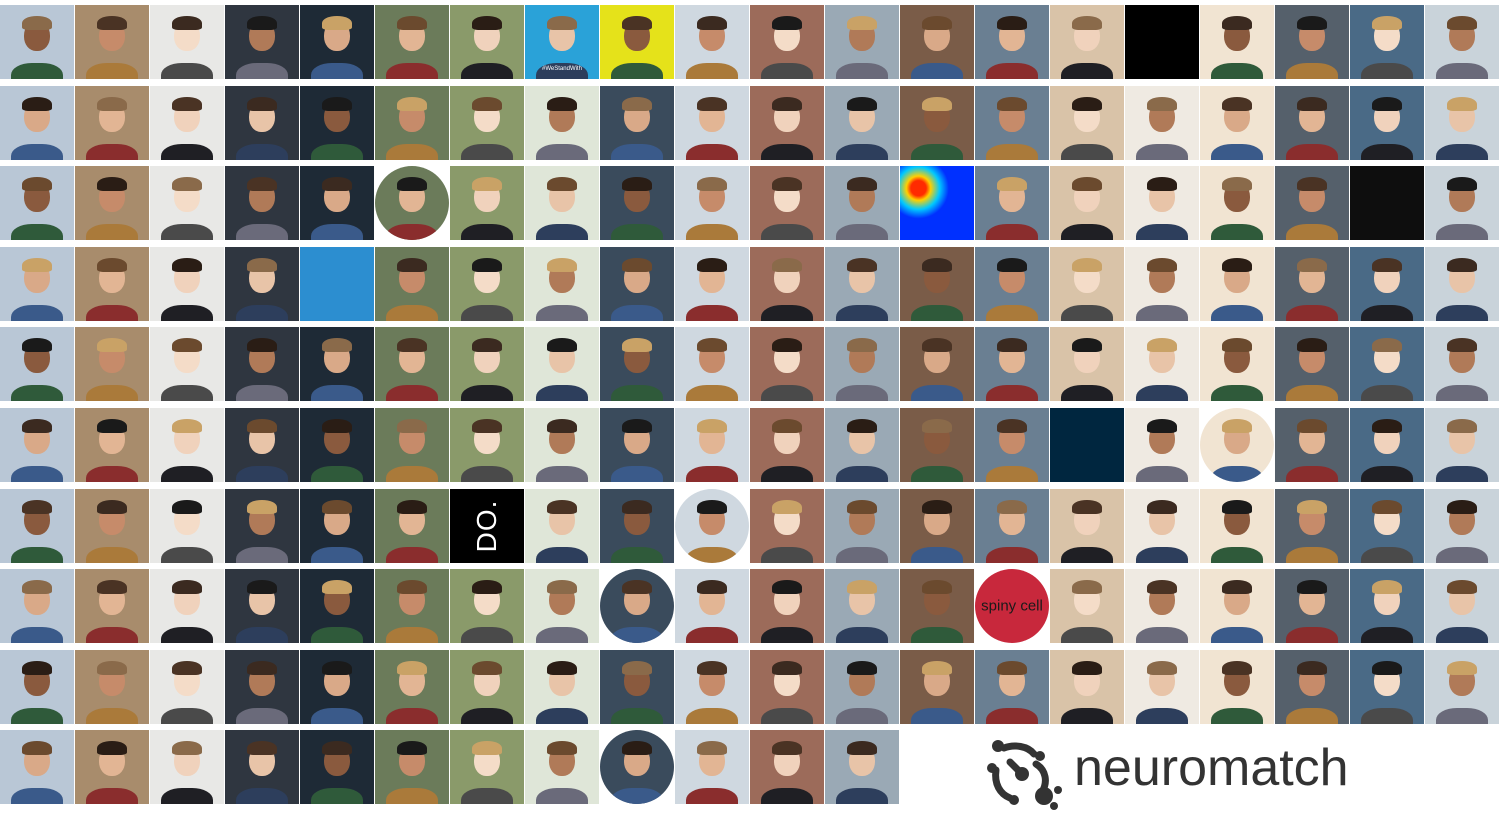 The height and width of the screenshot is (817, 1500). I want to click on tile-background, so click(1087, 445).